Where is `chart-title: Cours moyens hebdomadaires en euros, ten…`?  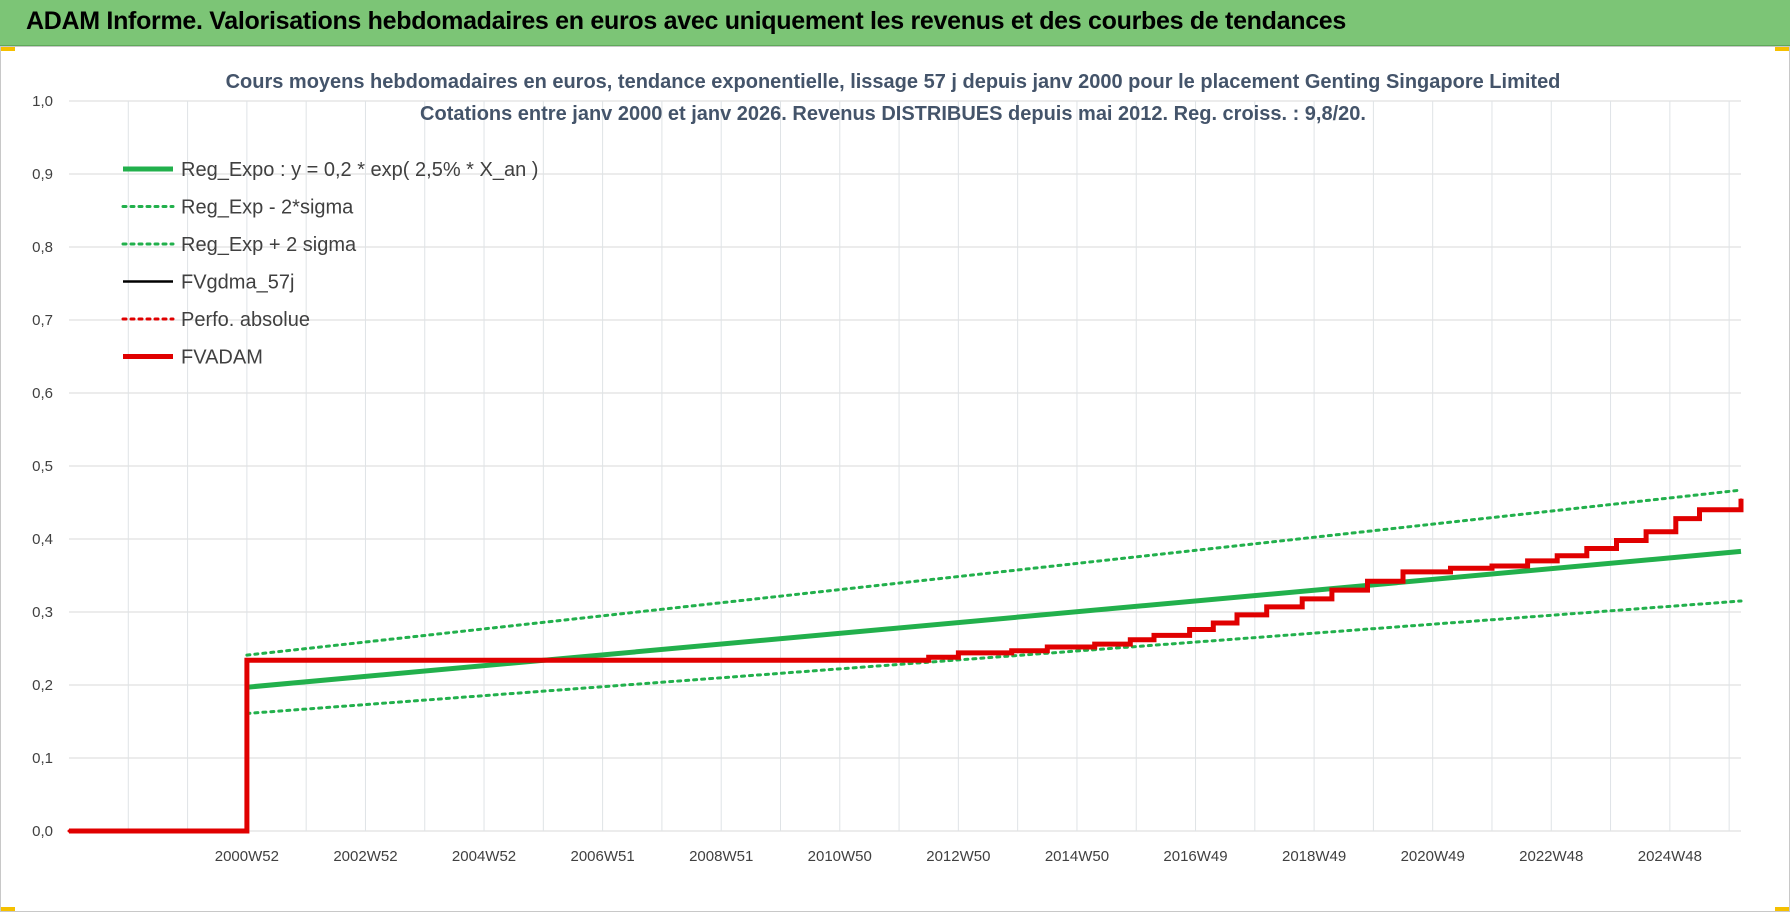
chart-title: Cours moyens hebdomadaires en euros, ten… is located at coordinates (893, 82).